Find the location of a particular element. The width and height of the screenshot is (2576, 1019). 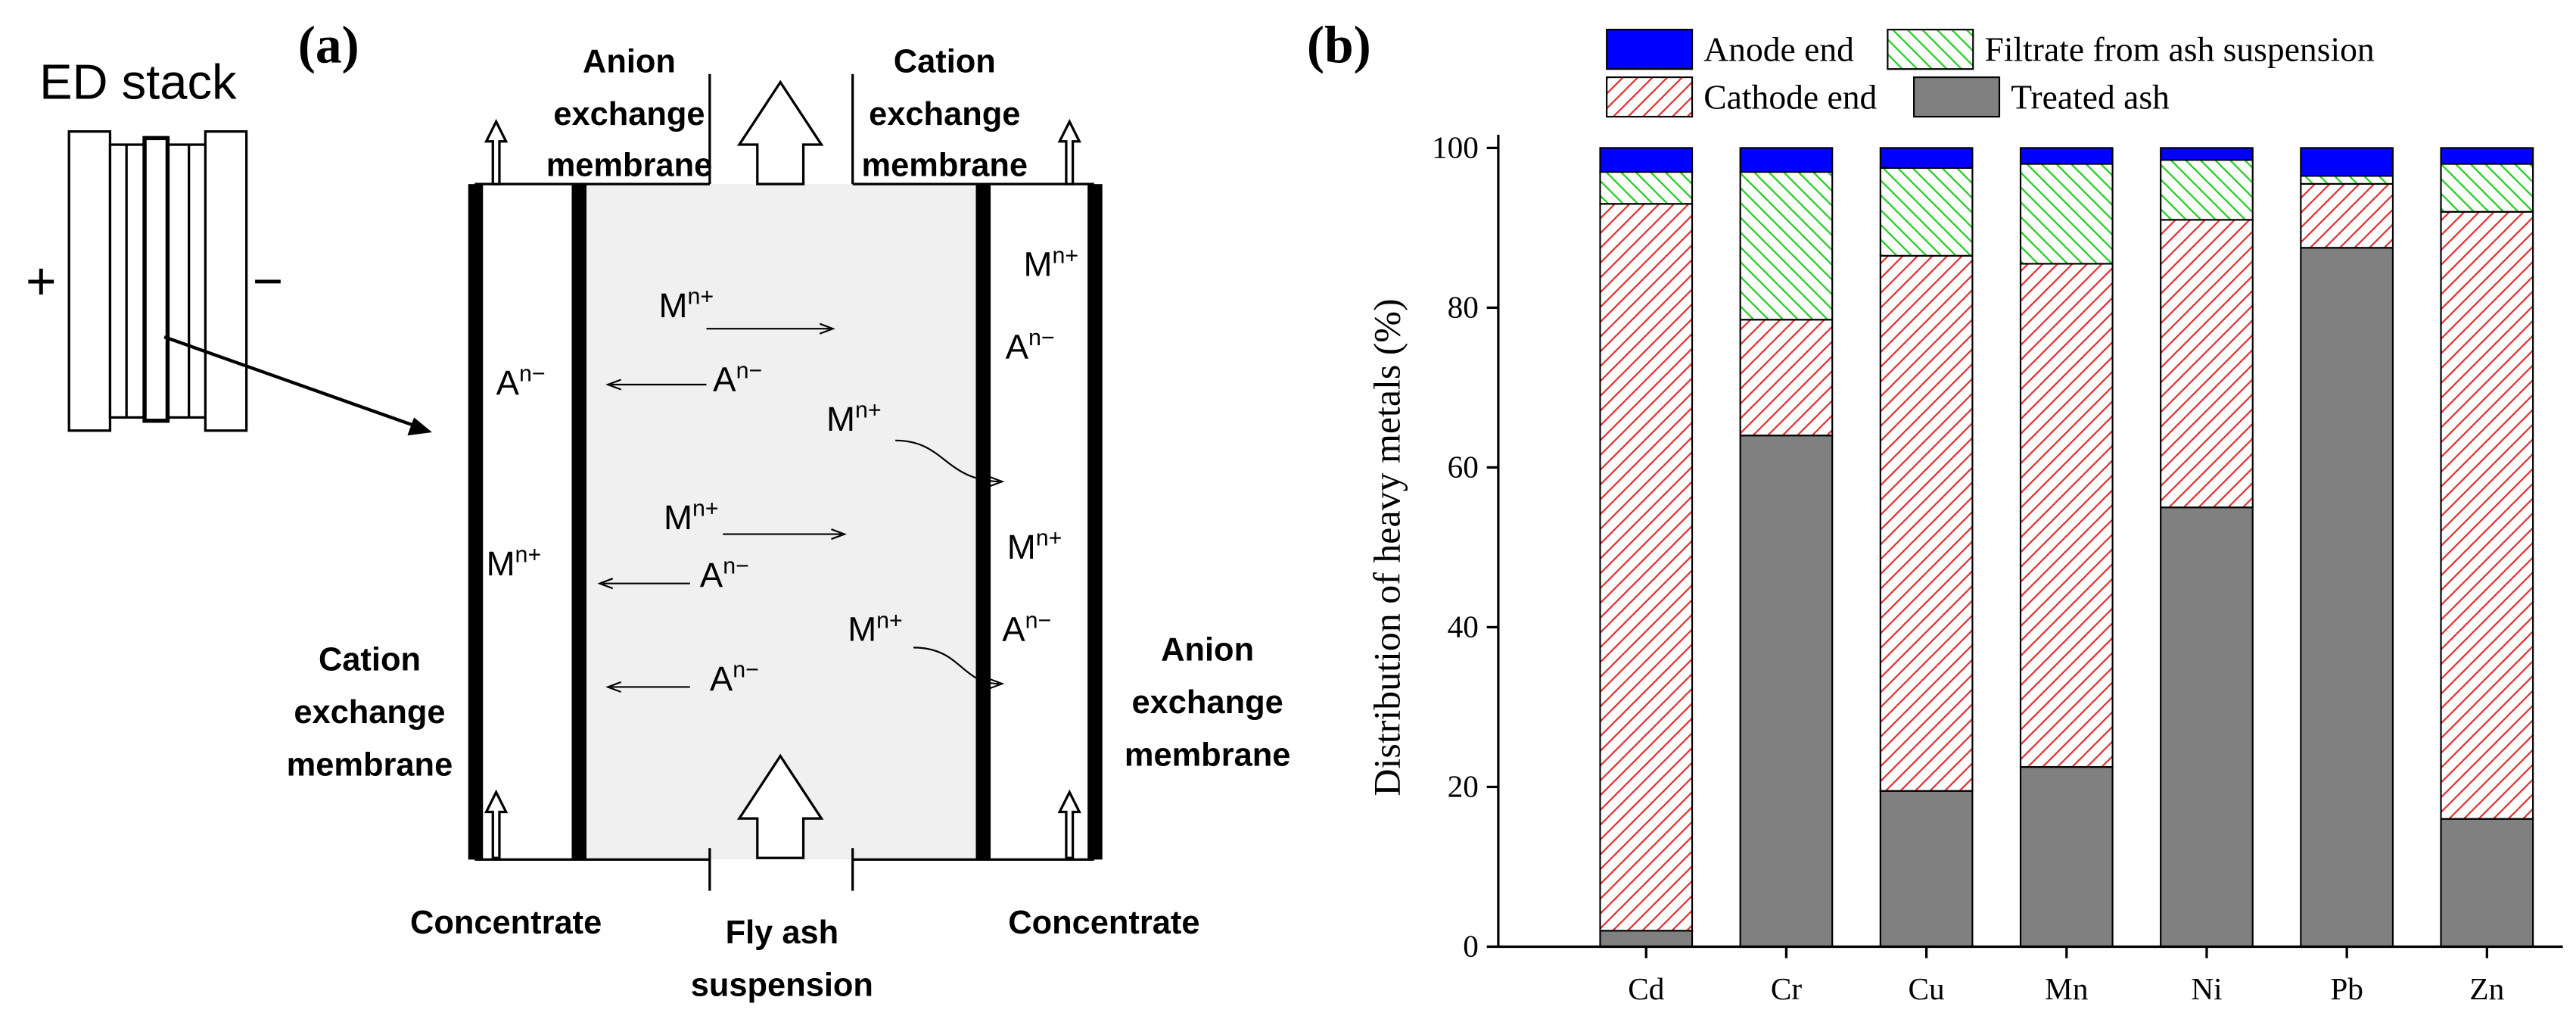

diagram-label: Fly ash is located at coordinates (782, 933).